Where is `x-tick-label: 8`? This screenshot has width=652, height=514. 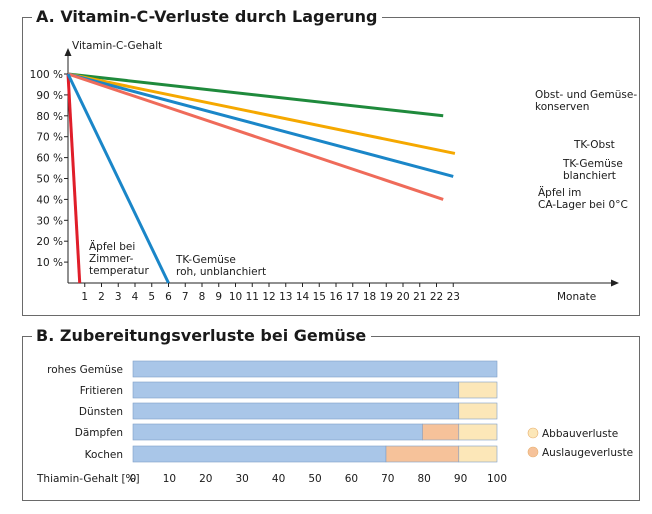 x-tick-label: 8 is located at coordinates (202, 297).